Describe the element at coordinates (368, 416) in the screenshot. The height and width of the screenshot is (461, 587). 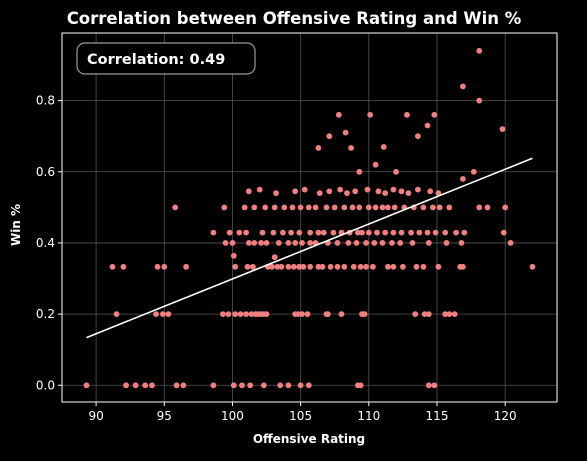
I see `x-tick-label: 110` at that location.